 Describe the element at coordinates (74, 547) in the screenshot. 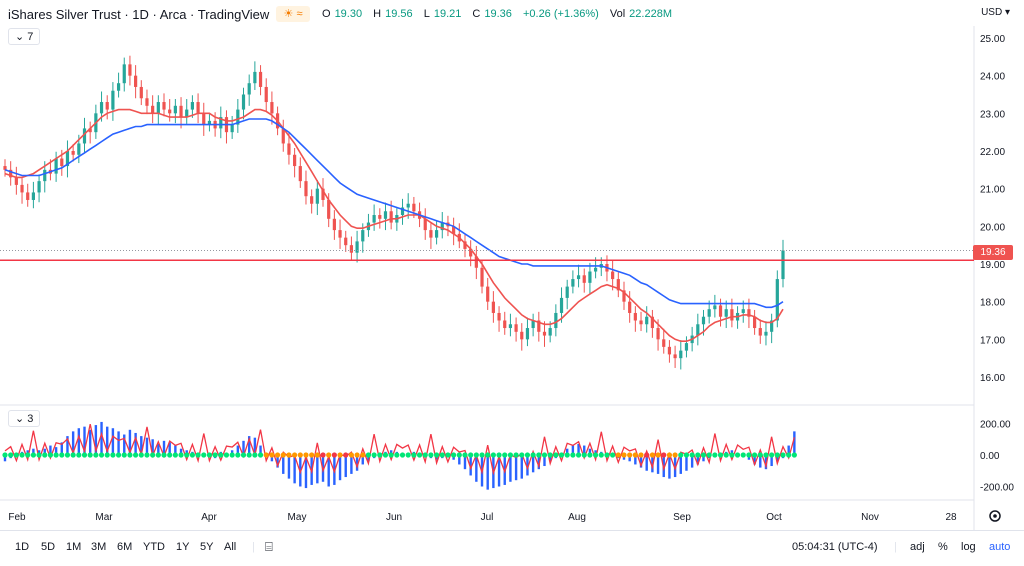

I see `range-1m: 1M` at that location.